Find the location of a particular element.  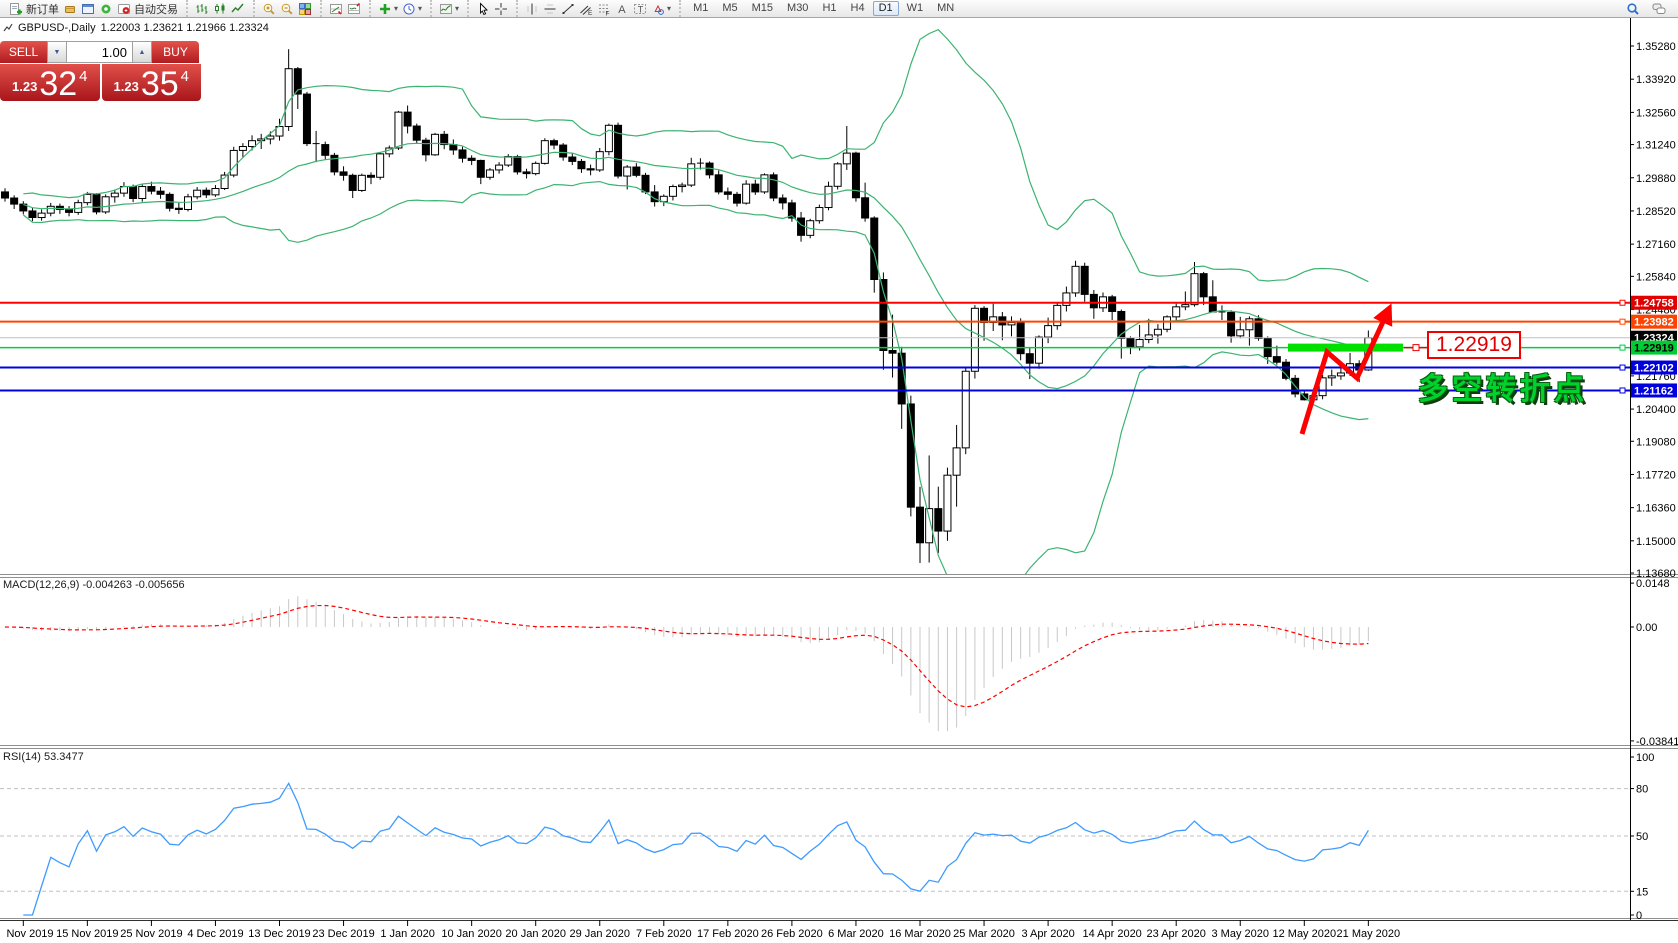

svg-text: 1.28520 is located at coordinates (1656, 212).